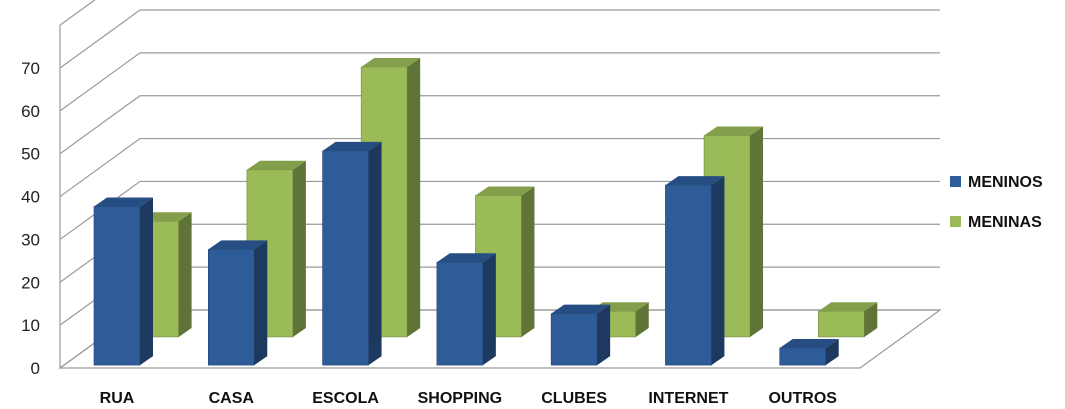 The height and width of the screenshot is (409, 1065). I want to click on y-tick-label: 70, so click(30, 68).